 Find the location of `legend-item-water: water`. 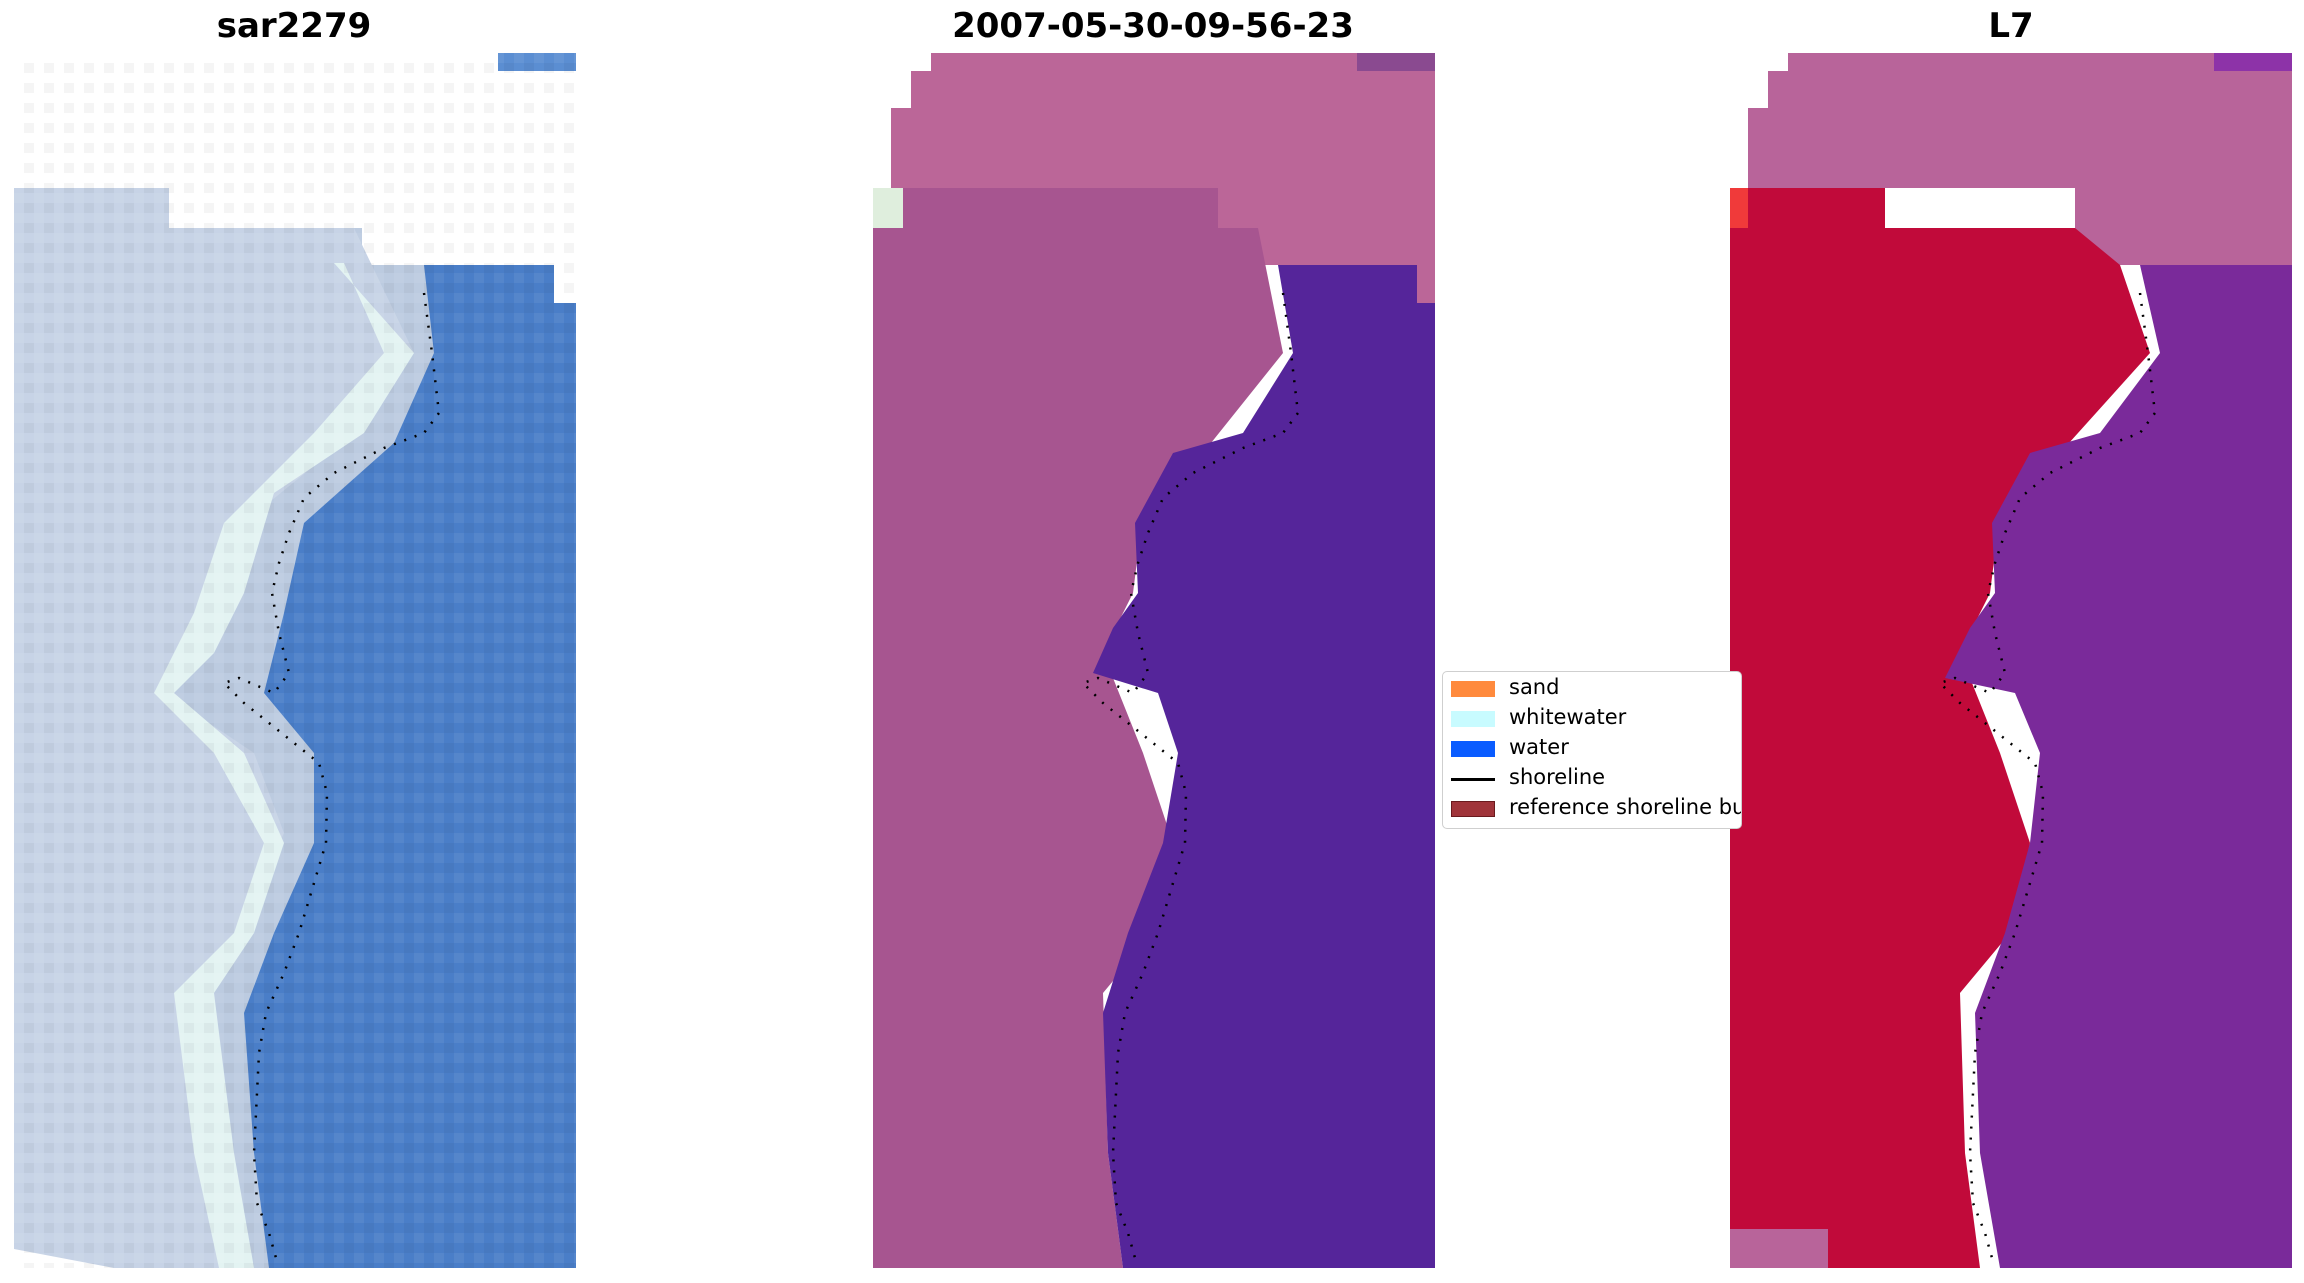

legend-item-water: water is located at coordinates (1592, 747).